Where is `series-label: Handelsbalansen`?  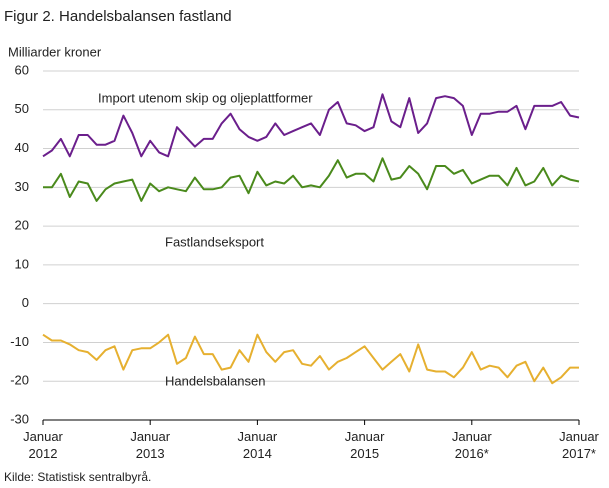 series-label: Handelsbalansen is located at coordinates (215, 380).